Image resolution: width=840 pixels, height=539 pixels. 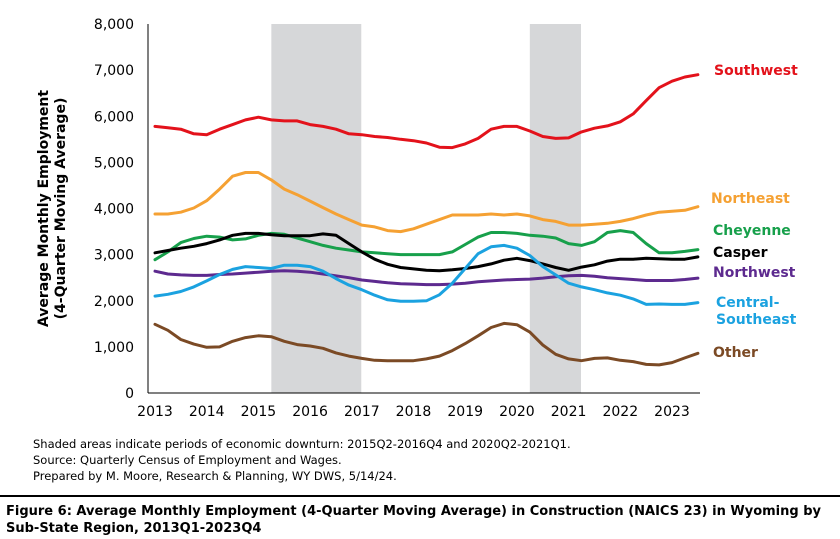 I want to click on x-tick-label: 2022, so click(x=620, y=412).